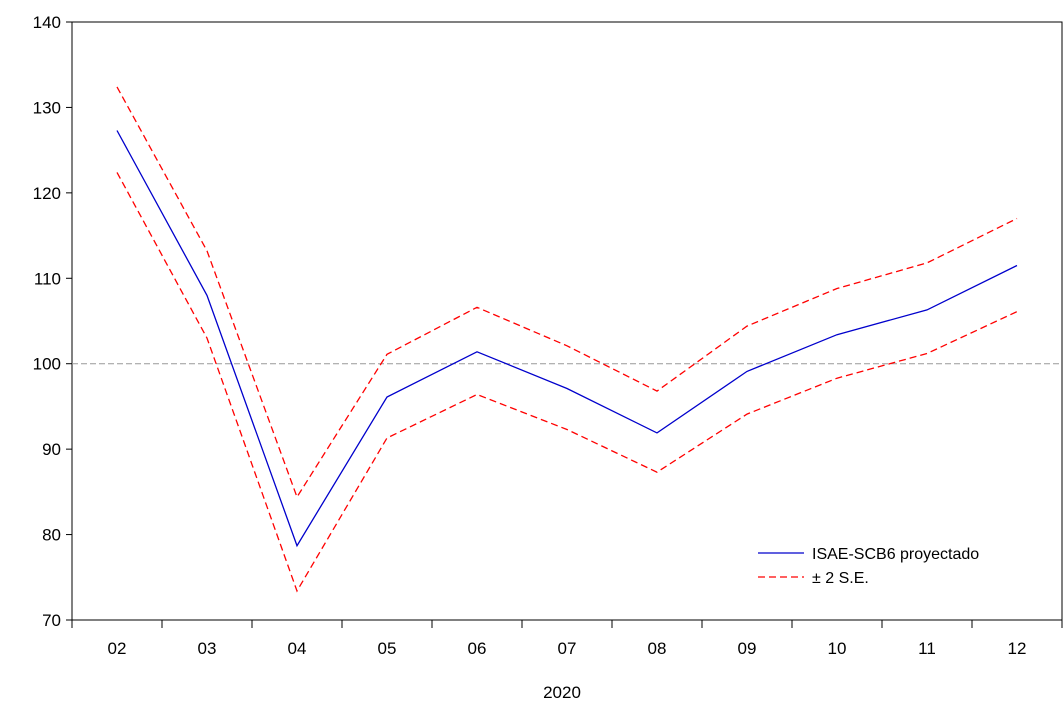  I want to click on legend-label: ISAE-SCB6 proyectado, so click(895, 554).